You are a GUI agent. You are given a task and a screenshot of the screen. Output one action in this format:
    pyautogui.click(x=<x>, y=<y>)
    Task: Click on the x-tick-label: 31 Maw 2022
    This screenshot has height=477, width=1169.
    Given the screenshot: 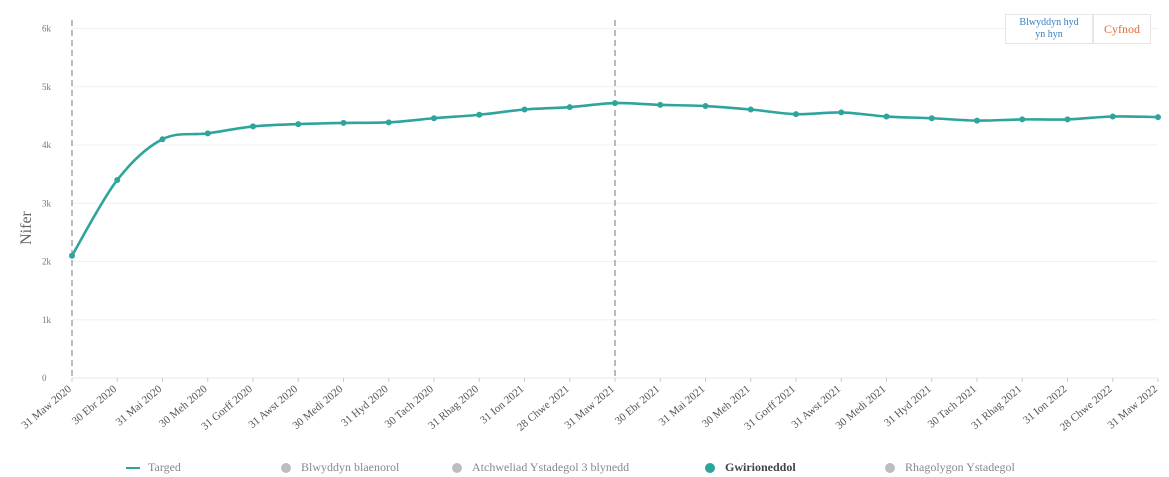 What is the action you would take?
    pyautogui.click(x=1132, y=407)
    